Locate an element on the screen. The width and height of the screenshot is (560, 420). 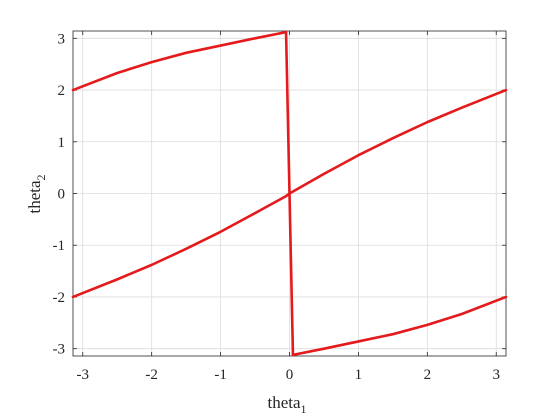
y-tick-label: -3 is located at coordinates (59, 350).